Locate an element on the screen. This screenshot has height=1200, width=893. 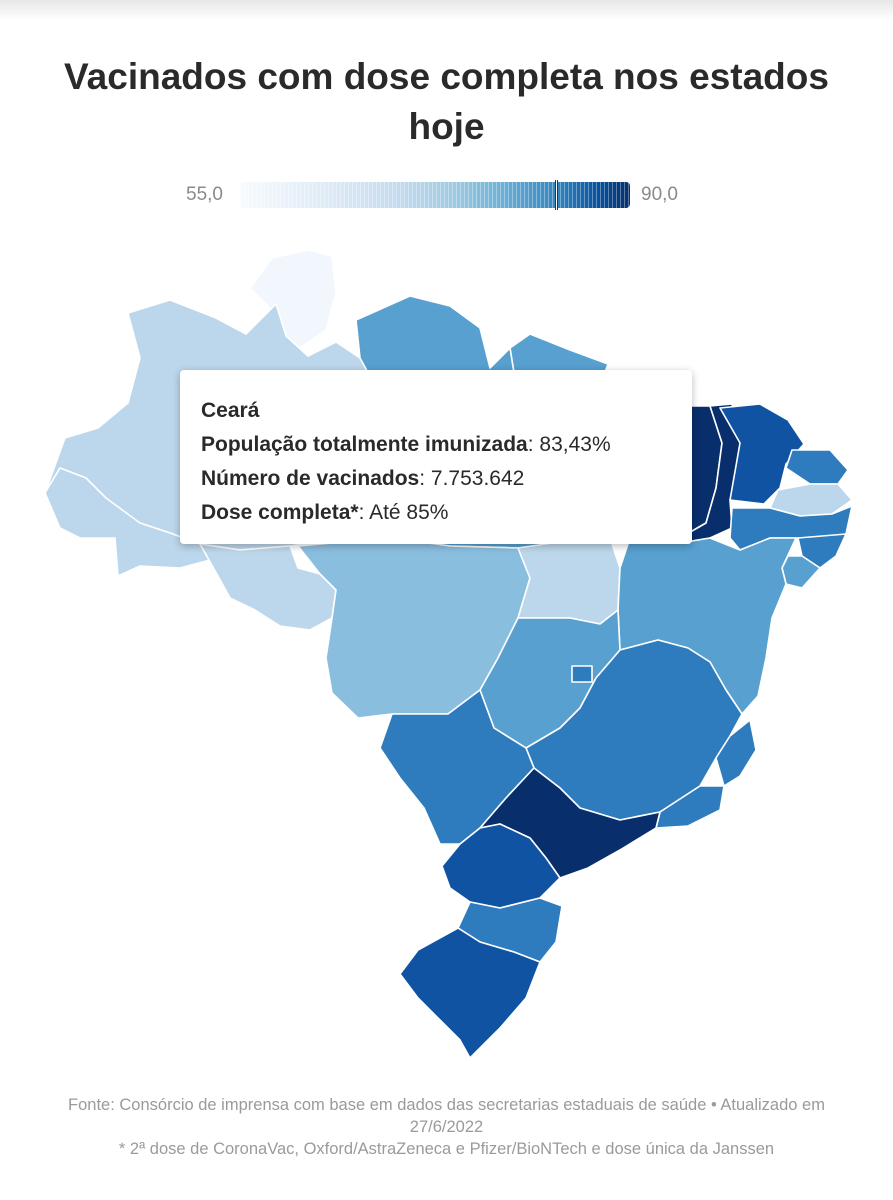
top-shadow-bar is located at coordinates (446, 10).